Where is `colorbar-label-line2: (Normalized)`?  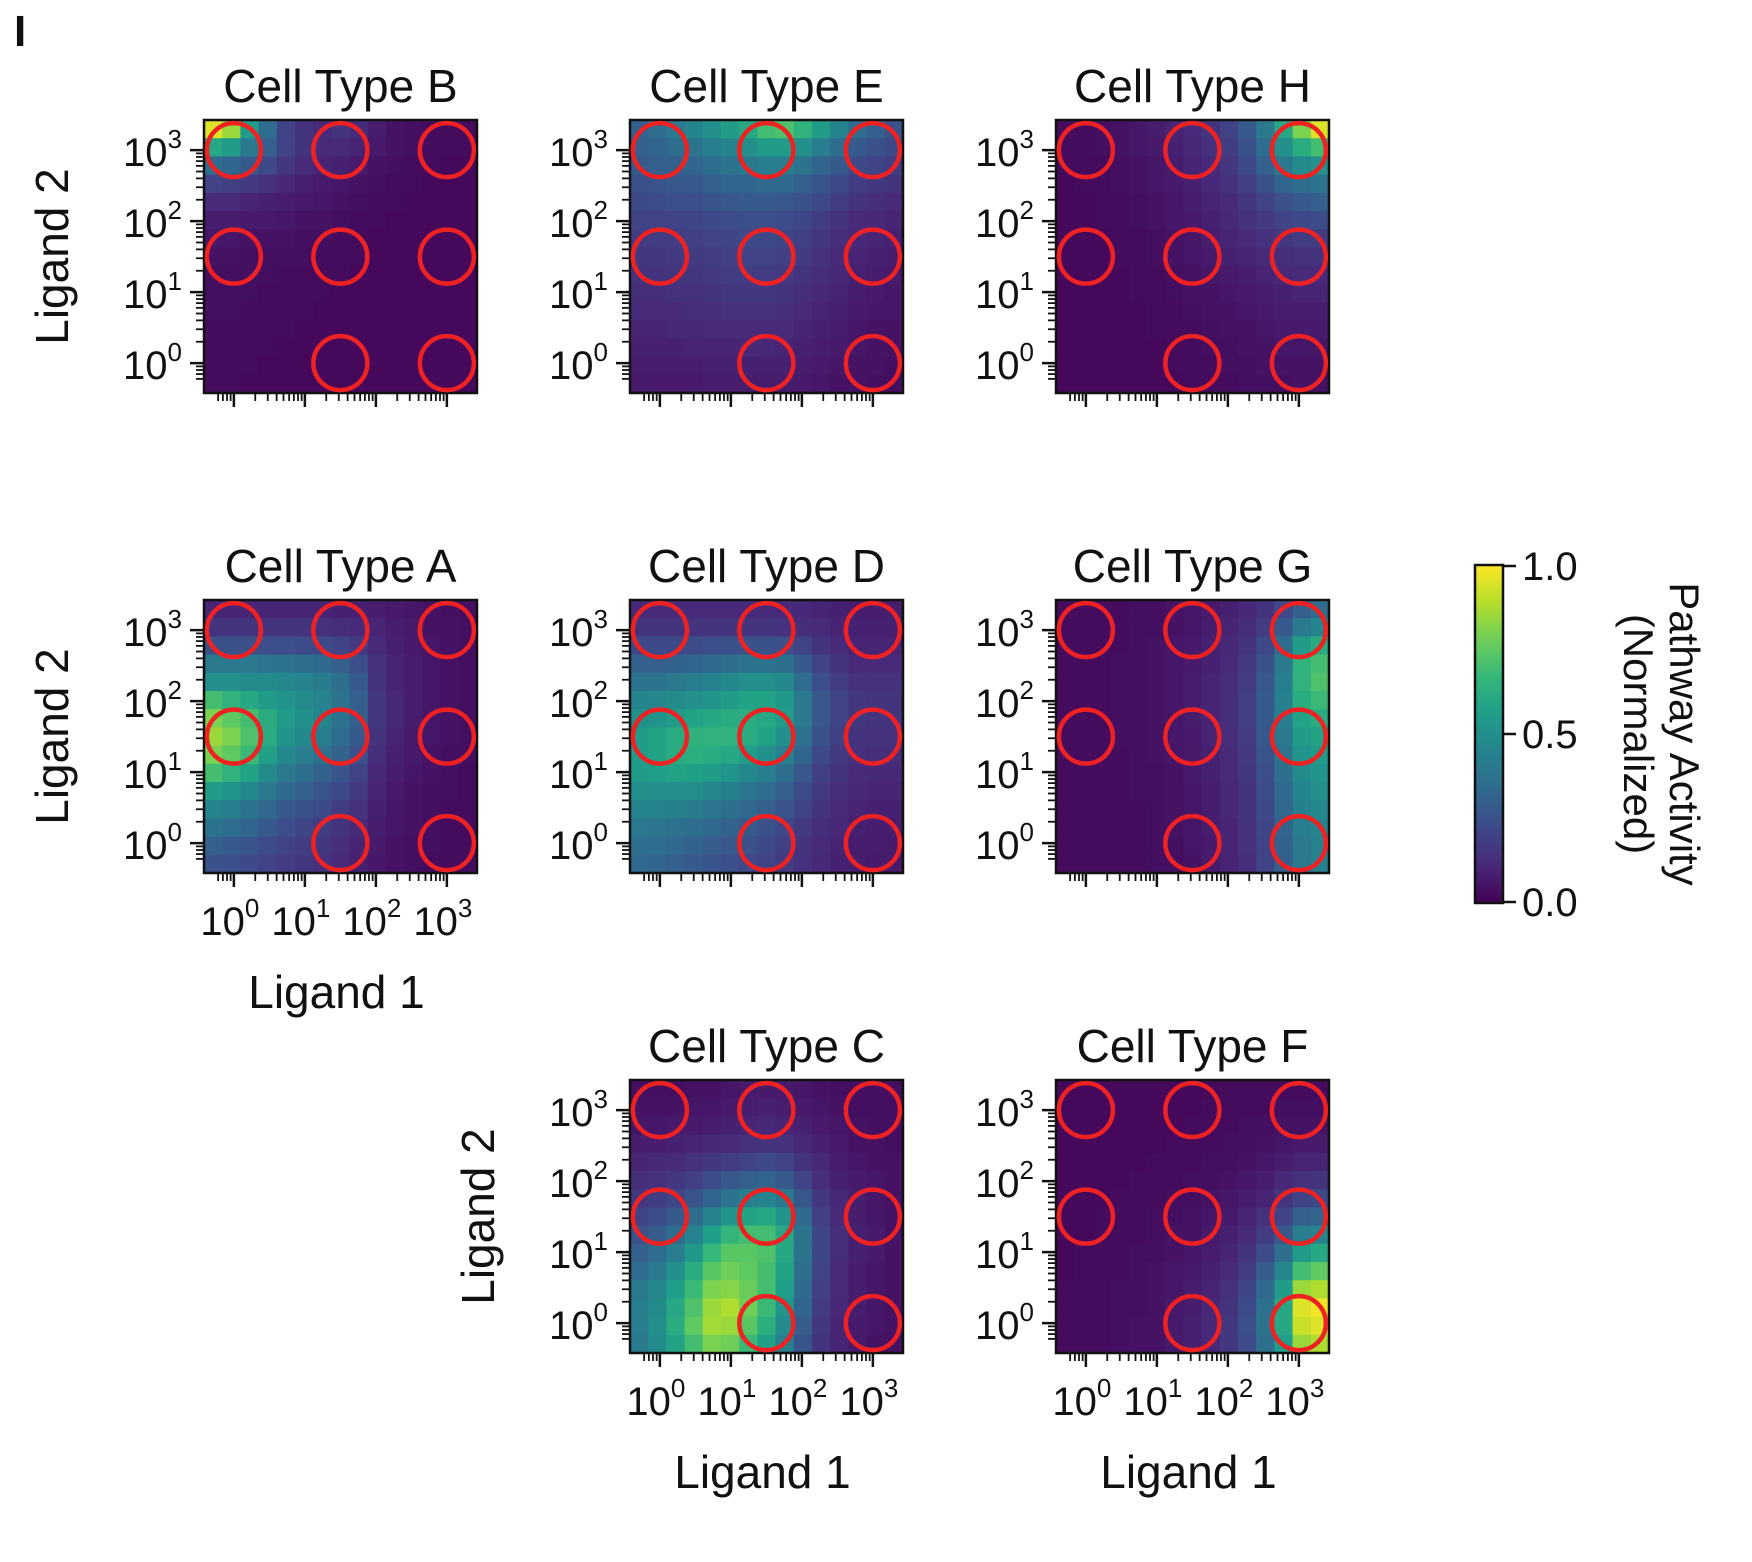
colorbar-label-line2: (Normalized) is located at coordinates (1638, 734).